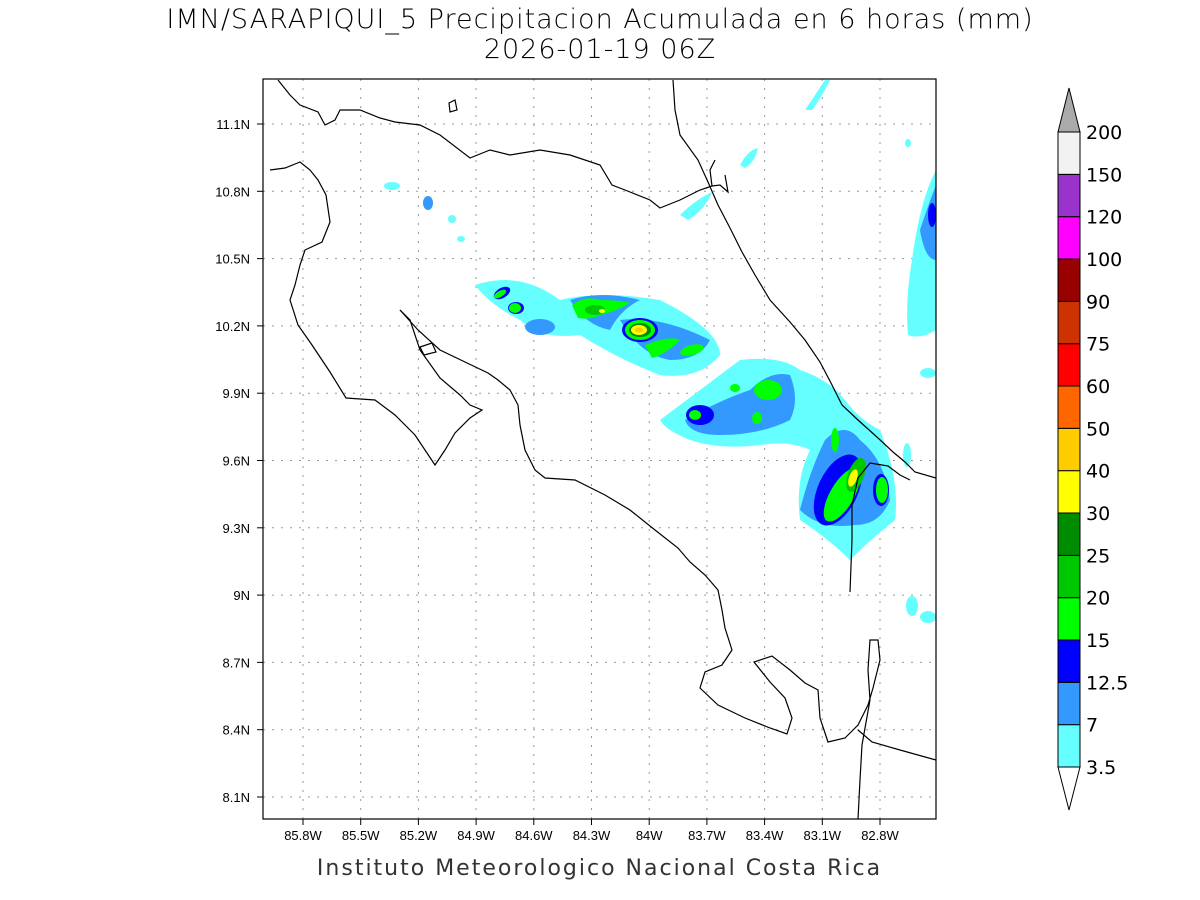 The image size is (1200, 900). Describe the element at coordinates (233, 124) in the screenshot. I see `lat-tick-label: 11.1N` at that location.